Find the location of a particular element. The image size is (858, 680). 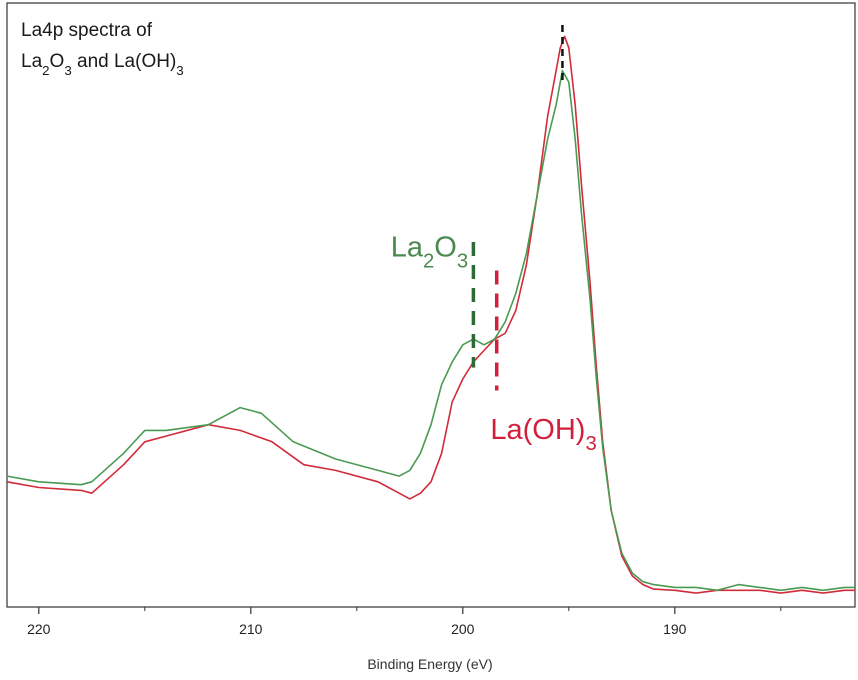

annotation-label-1: La2O3 is located at coordinates (429, 251).